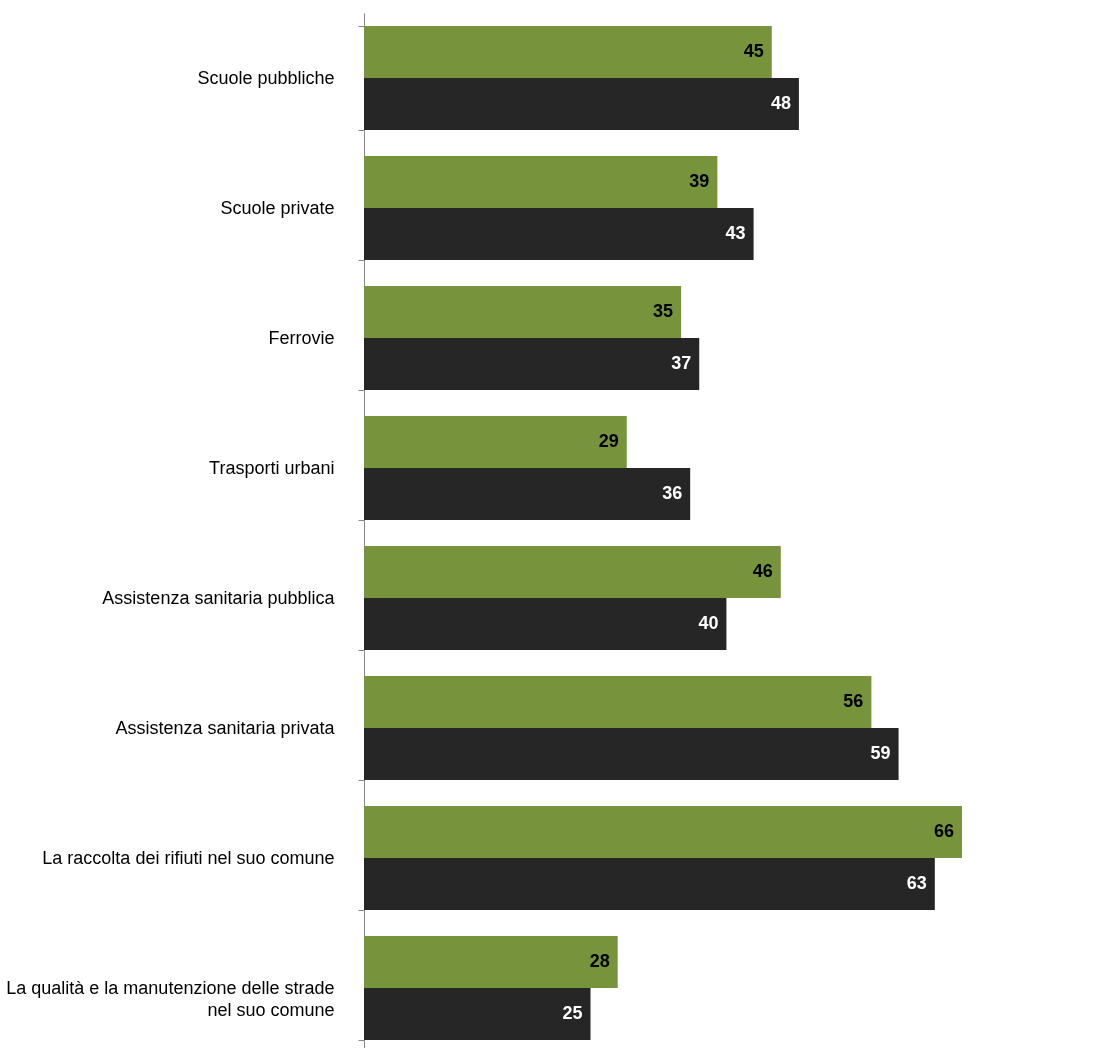 The height and width of the screenshot is (1048, 1113). What do you see at coordinates (708, 623) in the screenshot?
I see `data-label: 40` at bounding box center [708, 623].